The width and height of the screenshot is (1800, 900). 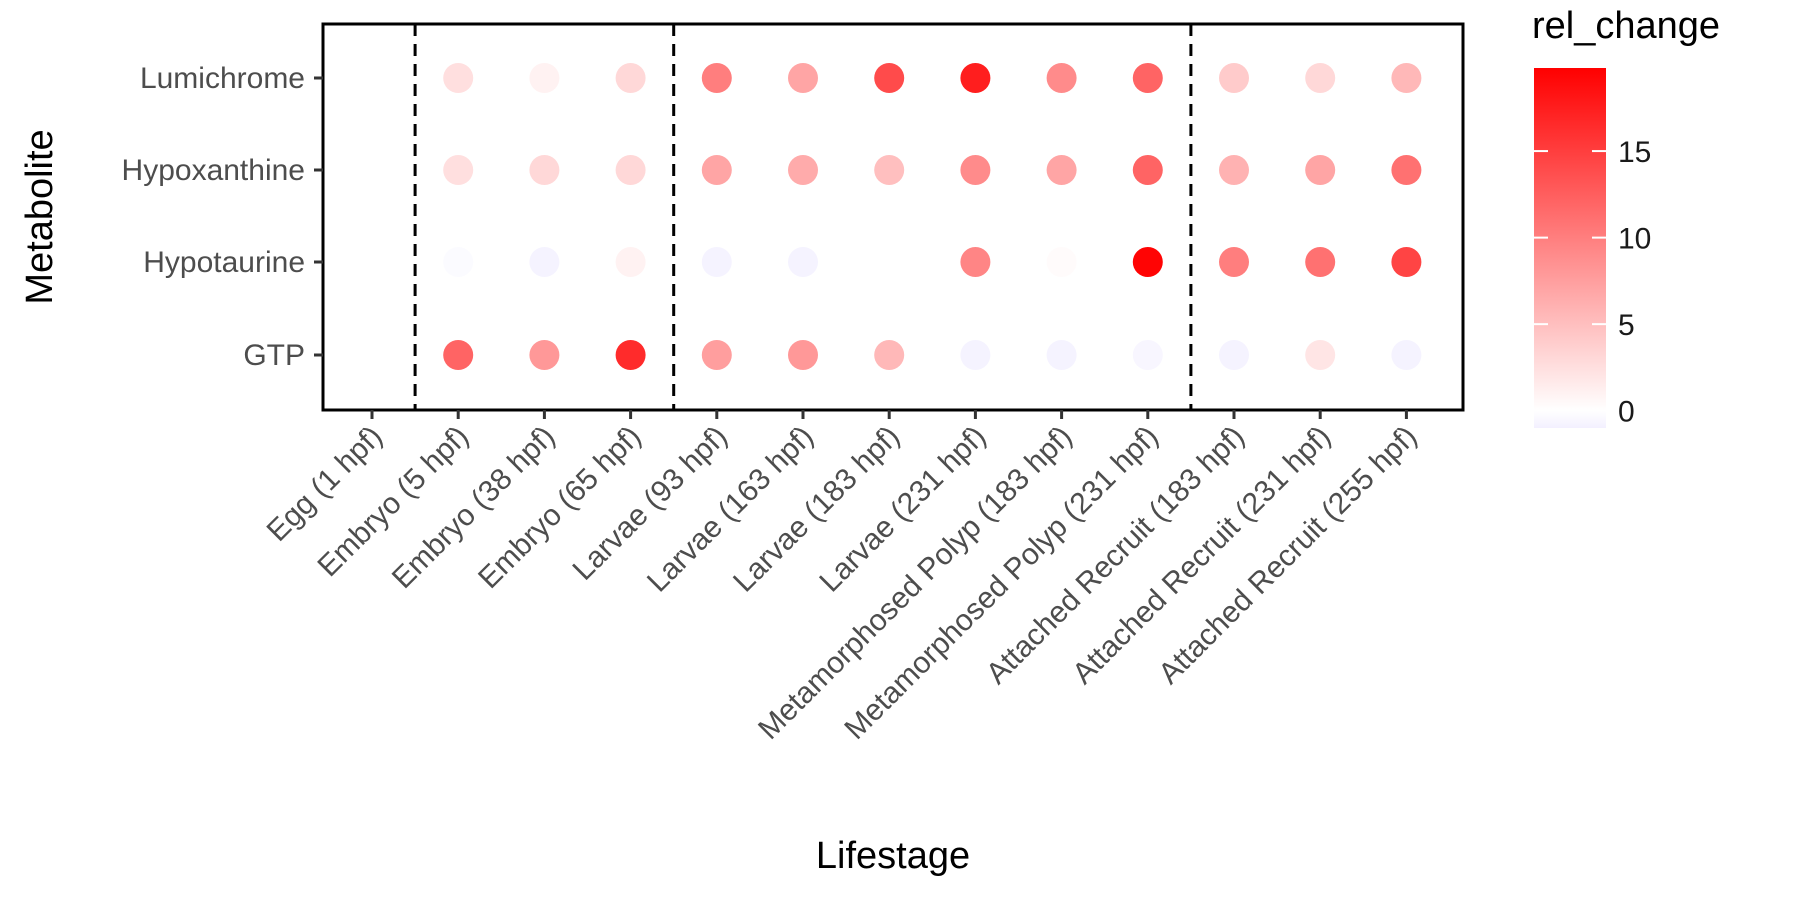 I want to click on y-tick-label: GTP, so click(x=274, y=355).